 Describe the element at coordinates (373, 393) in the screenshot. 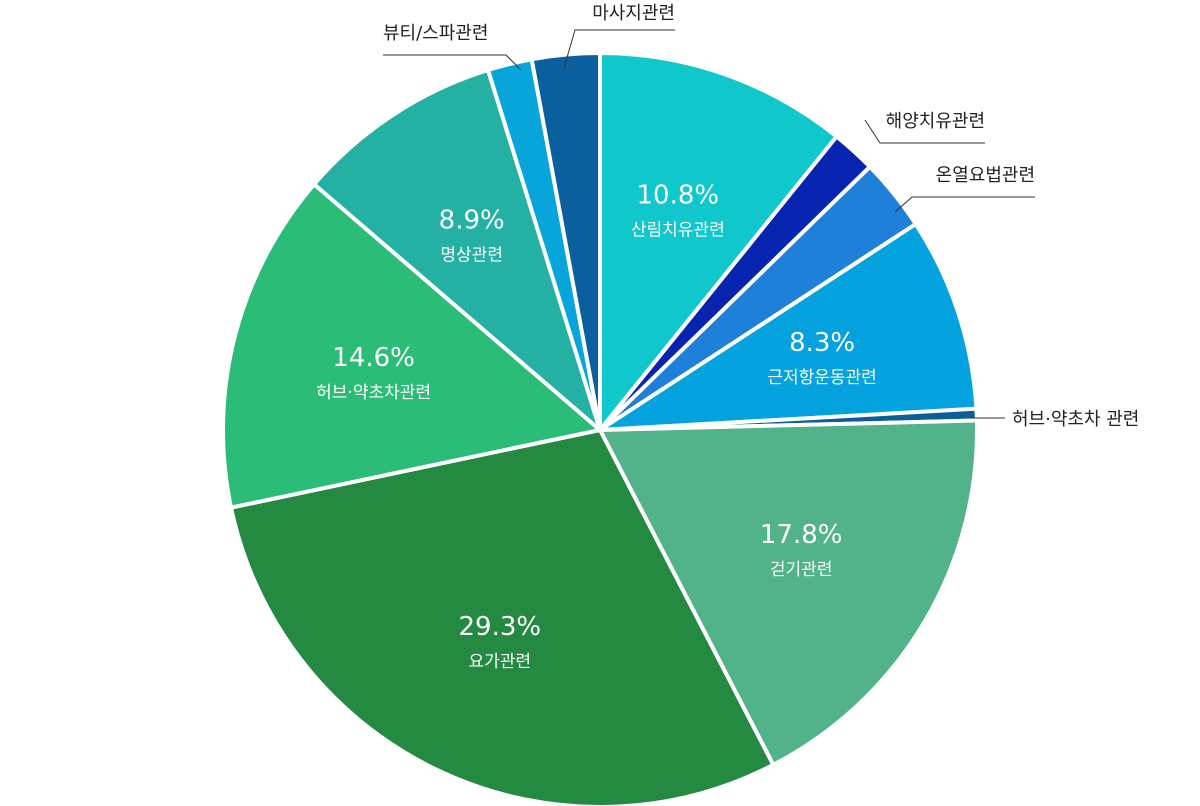

I see `slice-category-label-7: 허브·약초차관련` at that location.